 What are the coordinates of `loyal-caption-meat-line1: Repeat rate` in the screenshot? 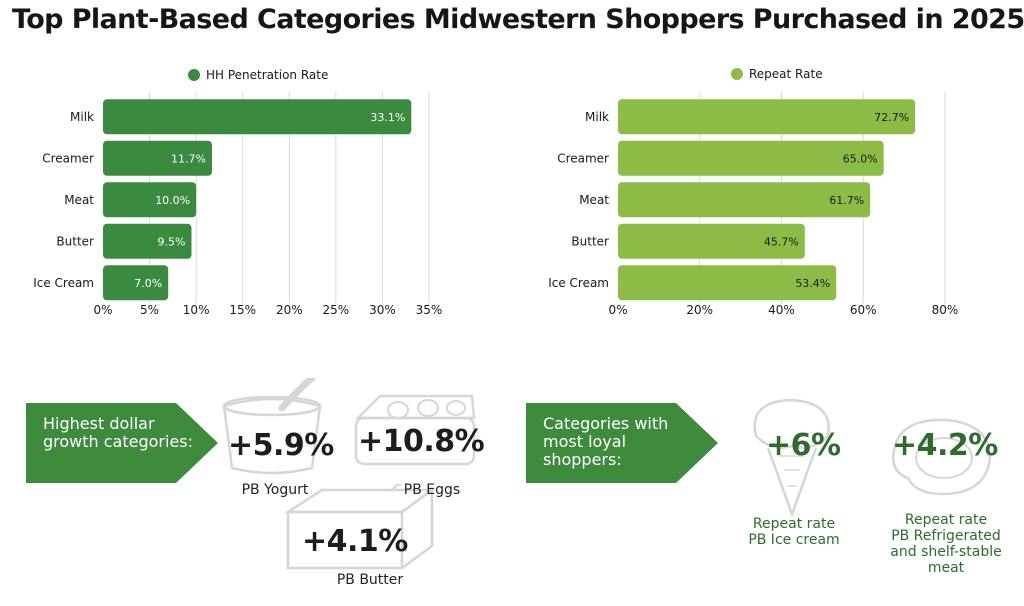 It's located at (946, 520).